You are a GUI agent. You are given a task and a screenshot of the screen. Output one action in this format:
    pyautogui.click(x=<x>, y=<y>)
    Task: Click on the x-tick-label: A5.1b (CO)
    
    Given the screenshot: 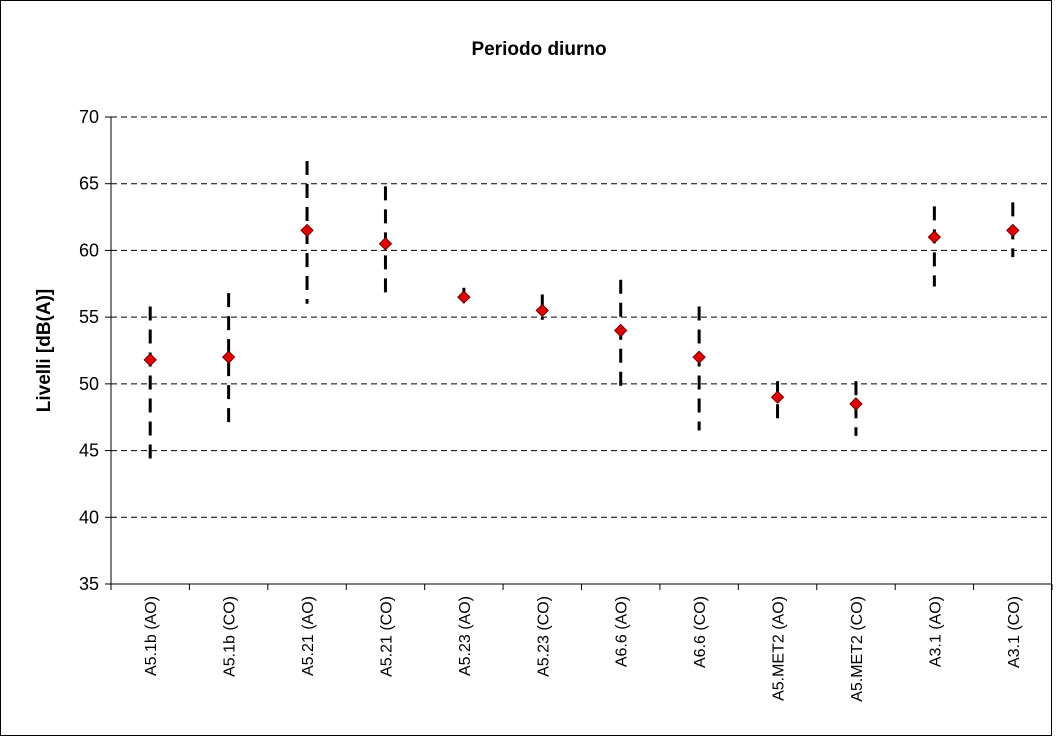 What is the action you would take?
    pyautogui.click(x=230, y=636)
    